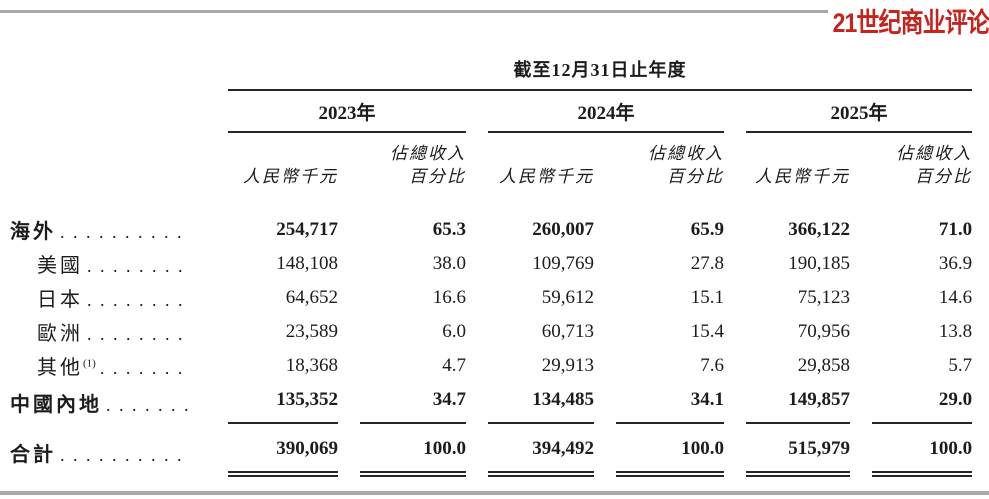 This screenshot has width=989, height=499. I want to click on row-label: 歐洲. . . . . . . ., so click(119, 332).